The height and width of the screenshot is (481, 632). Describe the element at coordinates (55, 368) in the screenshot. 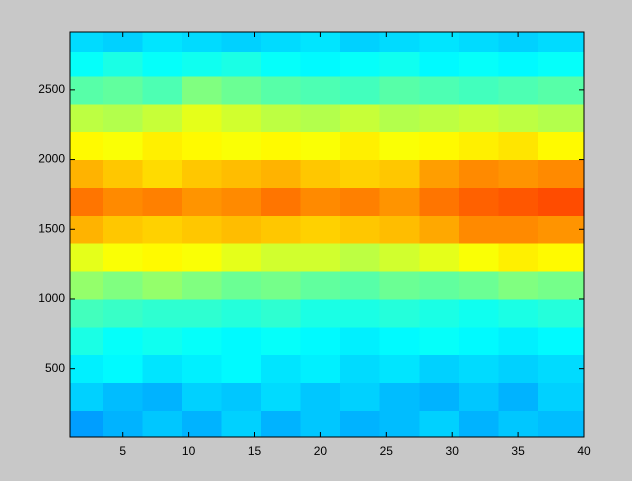

I see `y-tick-label: 500` at that location.